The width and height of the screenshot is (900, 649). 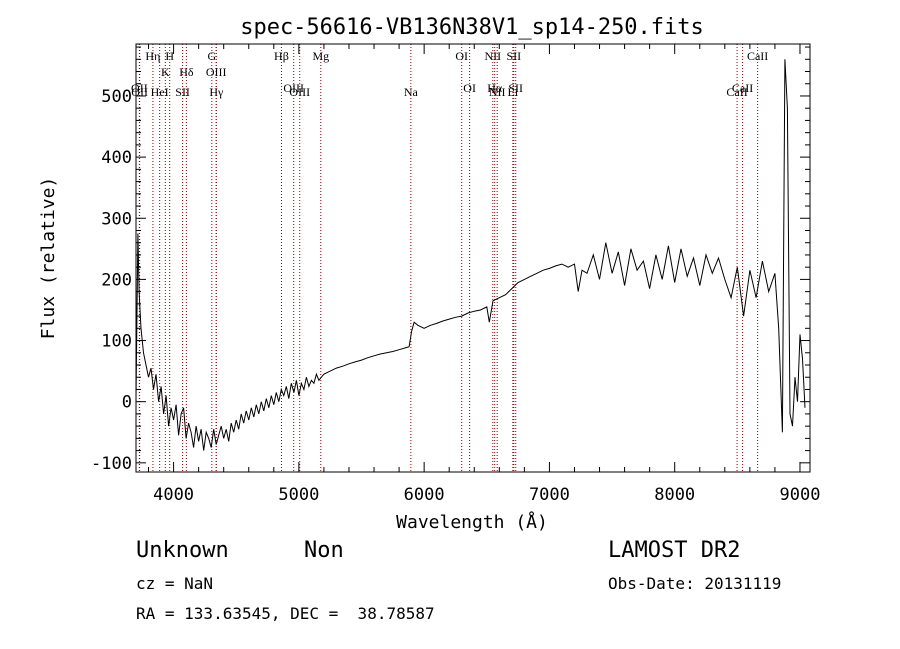 What do you see at coordinates (298, 495) in the screenshot?
I see `x-tick-label: 5000` at bounding box center [298, 495].